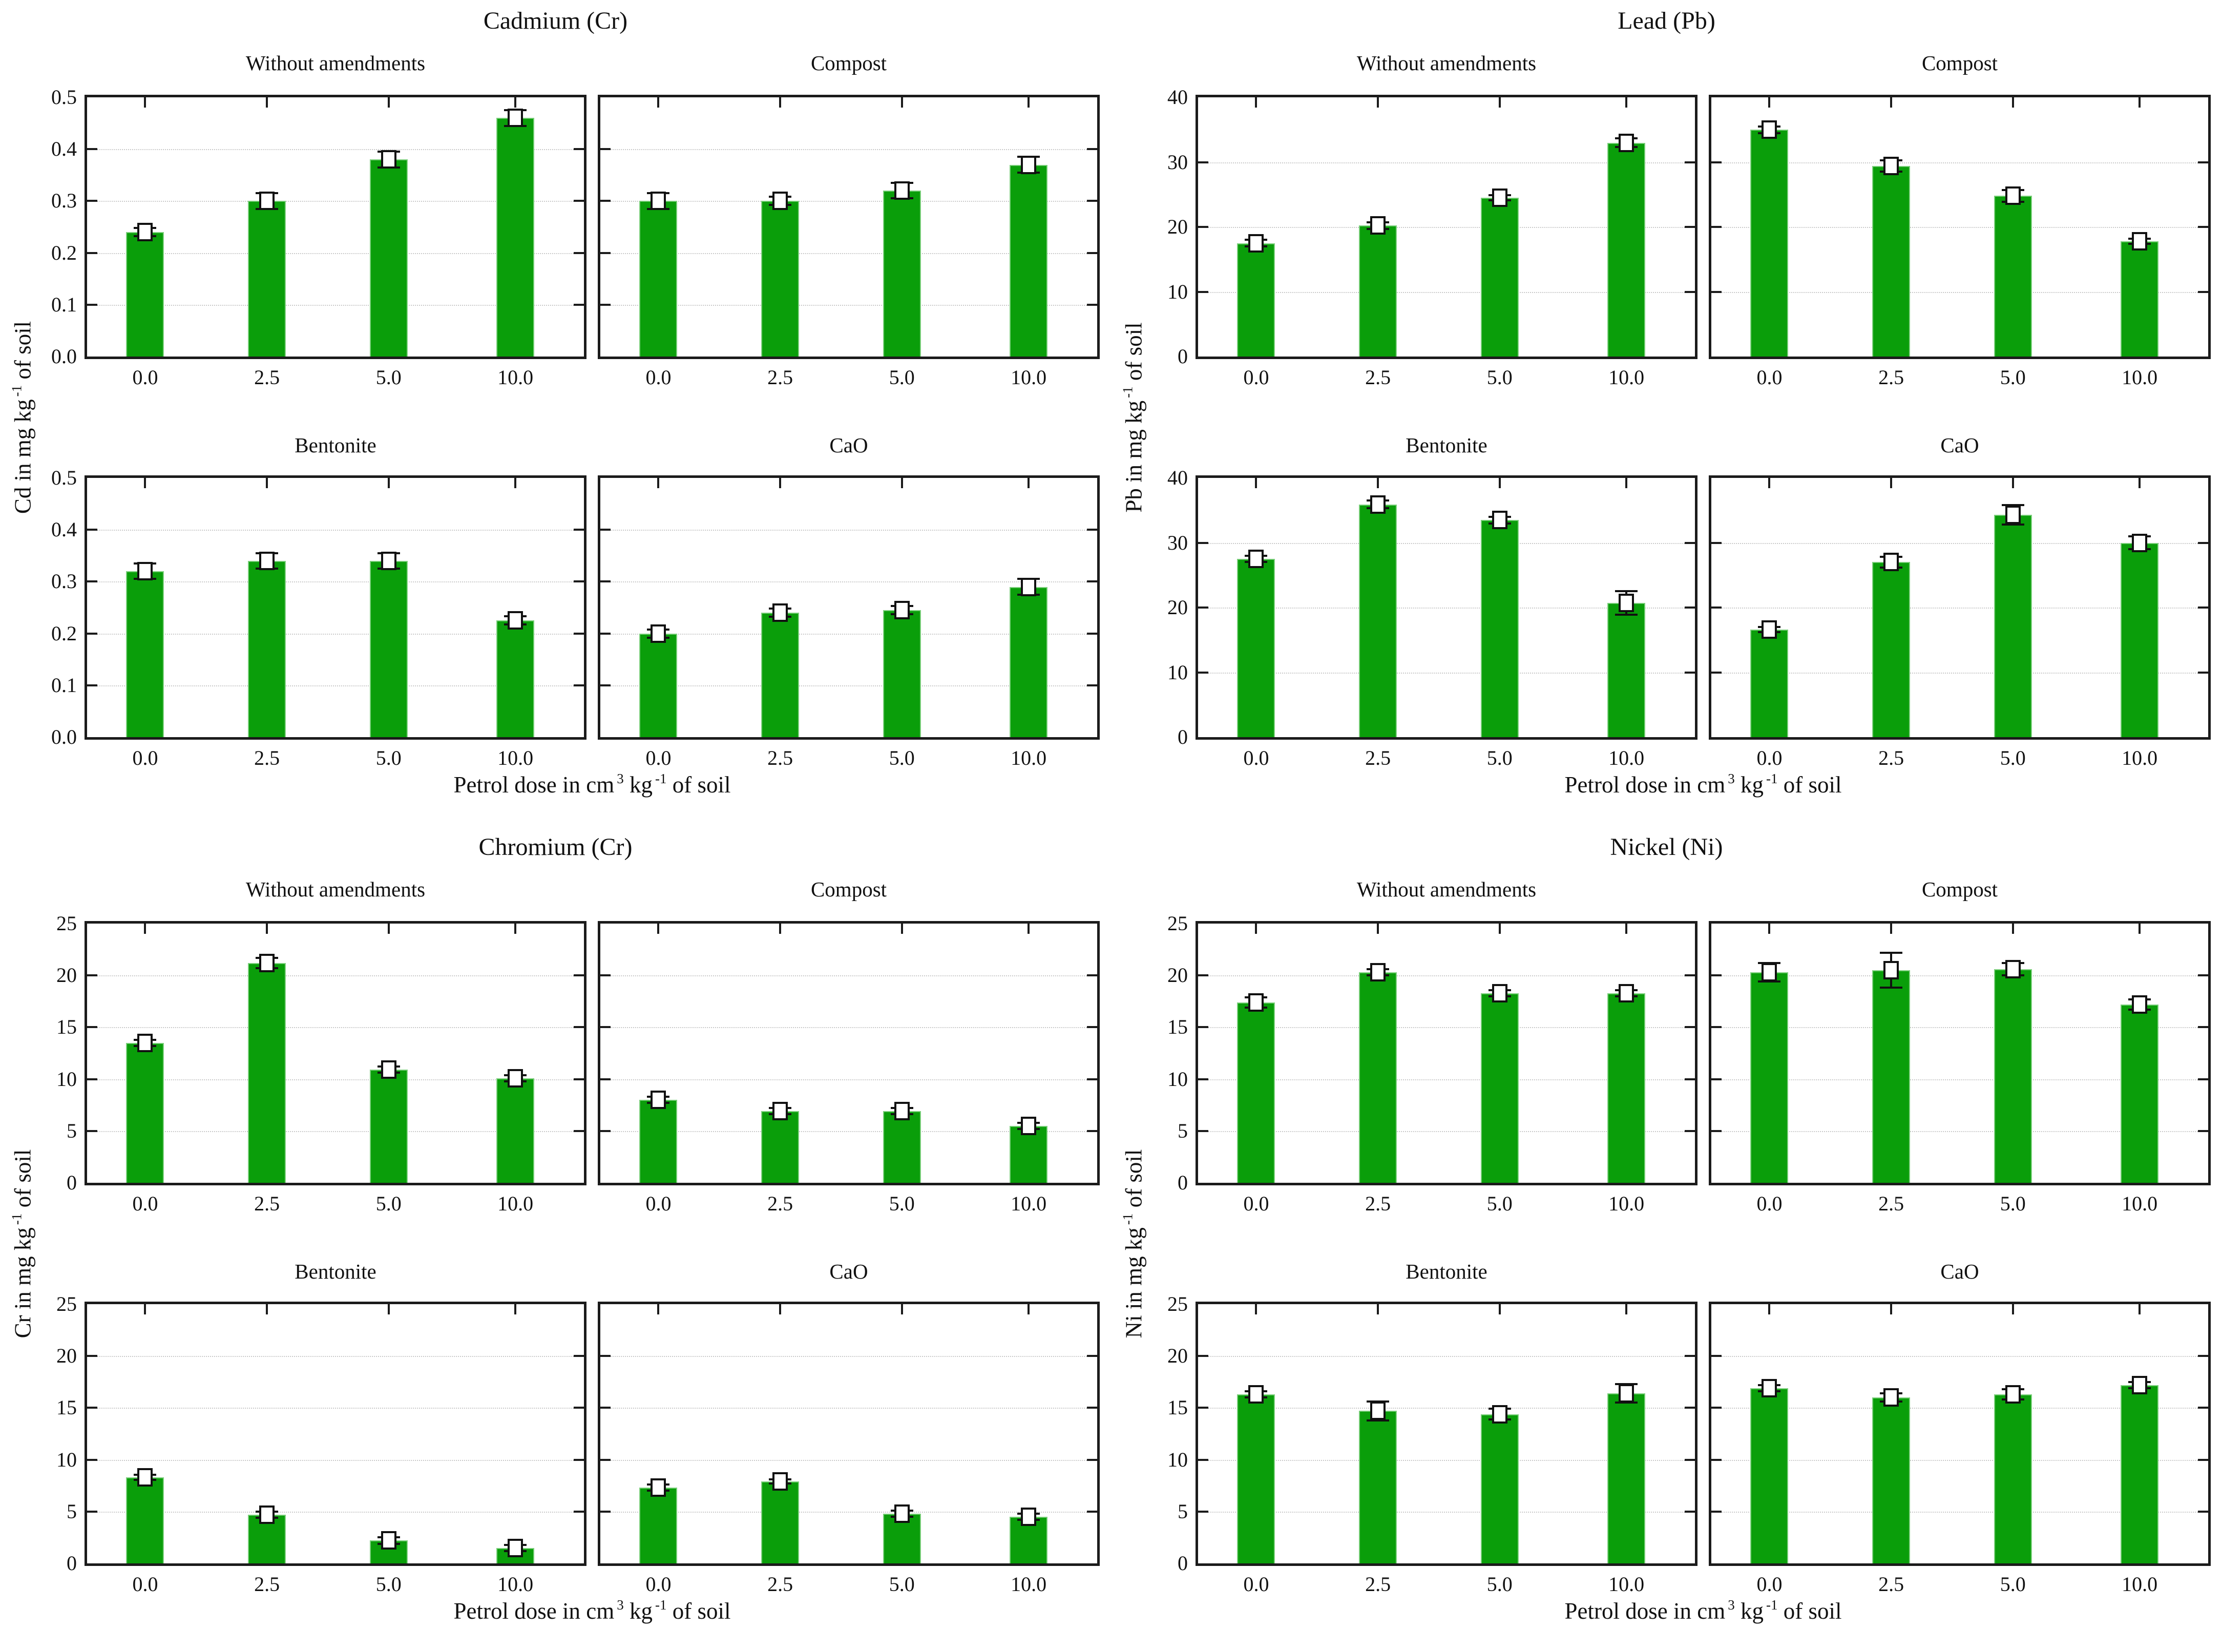 The image size is (2222, 1652). What do you see at coordinates (555, 847) in the screenshot?
I see `chart-title: Chromium (Cr)` at bounding box center [555, 847].